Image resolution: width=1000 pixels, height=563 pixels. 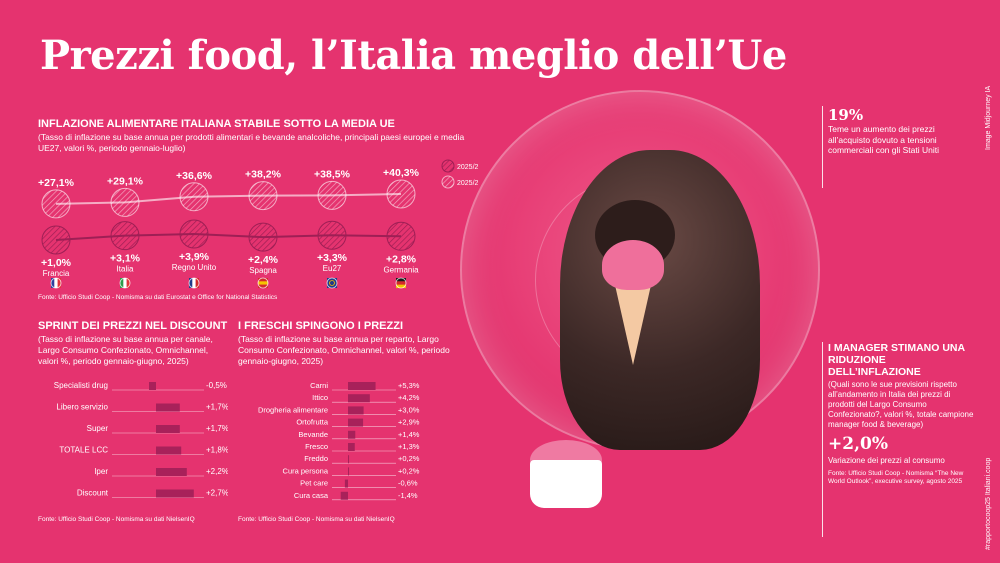 What do you see at coordinates (312, 422) in the screenshot?
I see `category-label: Ortofrutta` at bounding box center [312, 422].